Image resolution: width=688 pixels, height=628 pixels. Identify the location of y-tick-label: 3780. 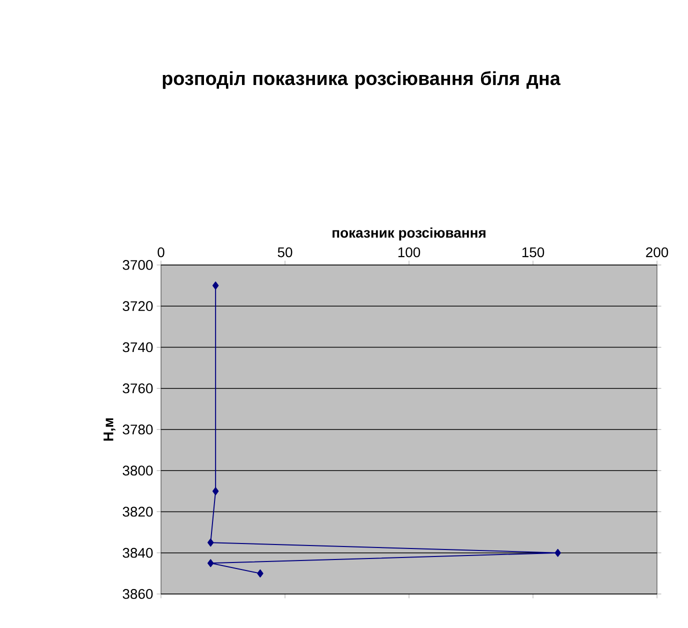
(137, 429).